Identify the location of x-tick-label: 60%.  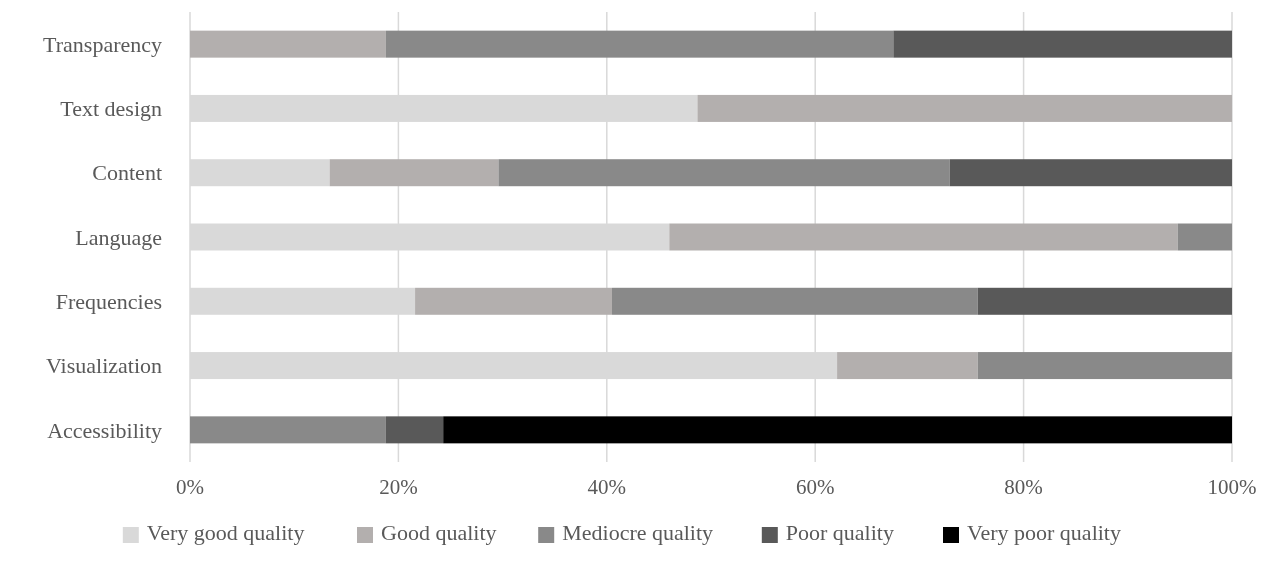
(815, 487).